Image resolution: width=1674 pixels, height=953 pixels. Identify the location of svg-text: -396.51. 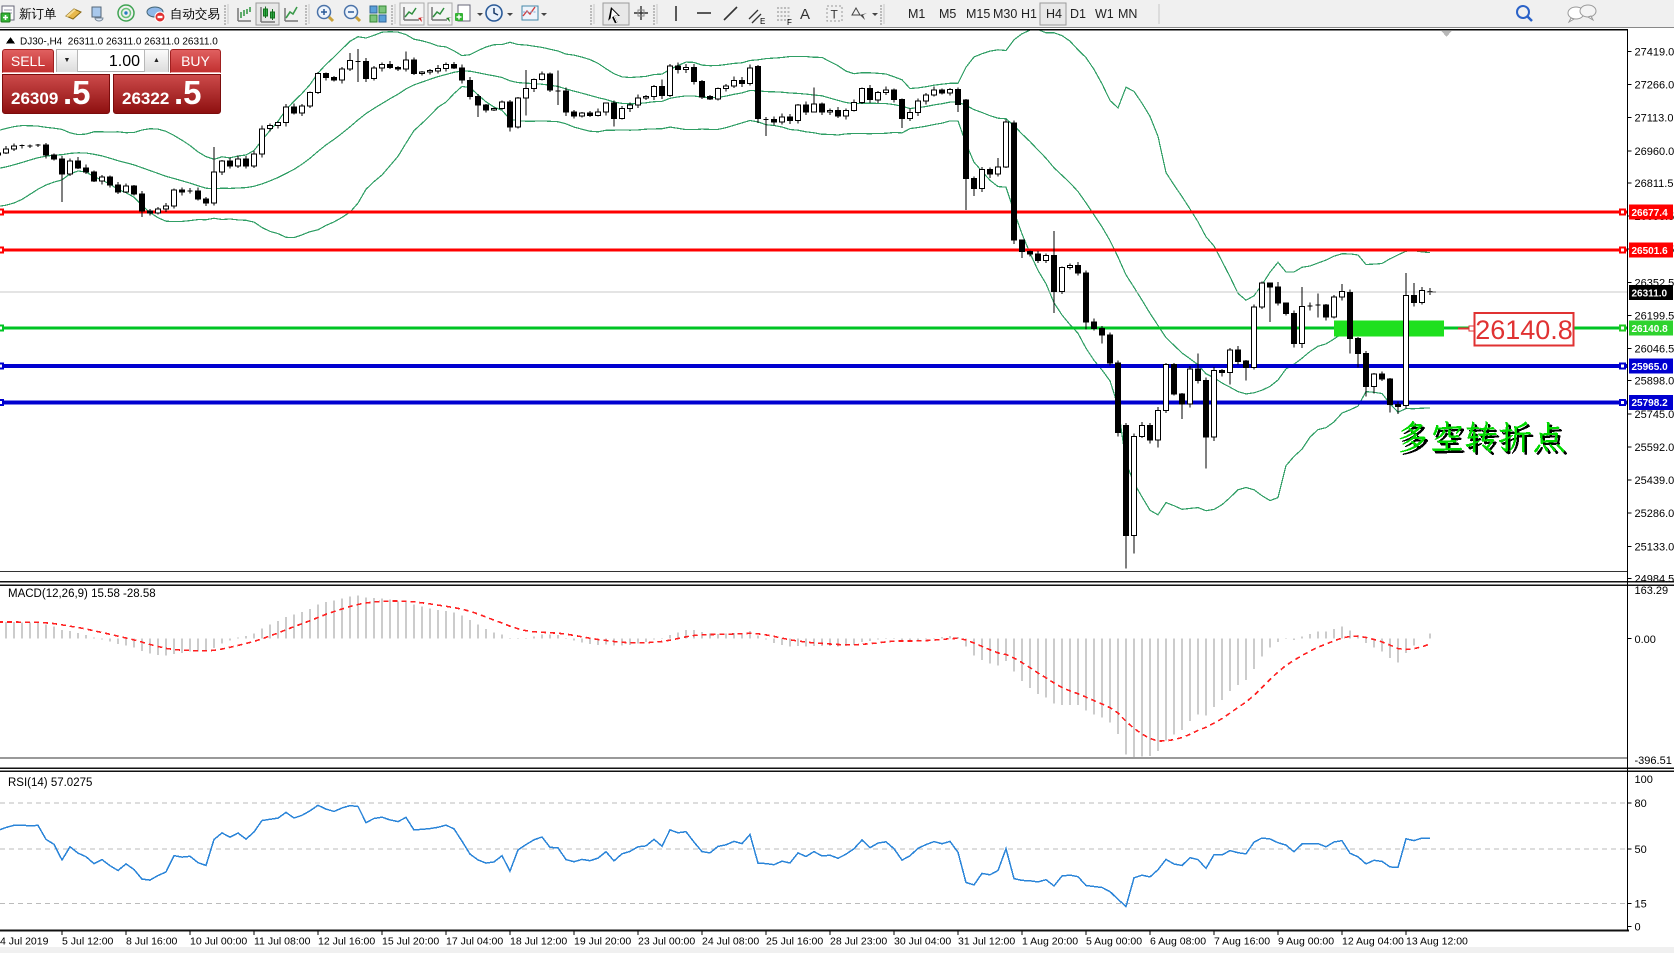
(1653, 761).